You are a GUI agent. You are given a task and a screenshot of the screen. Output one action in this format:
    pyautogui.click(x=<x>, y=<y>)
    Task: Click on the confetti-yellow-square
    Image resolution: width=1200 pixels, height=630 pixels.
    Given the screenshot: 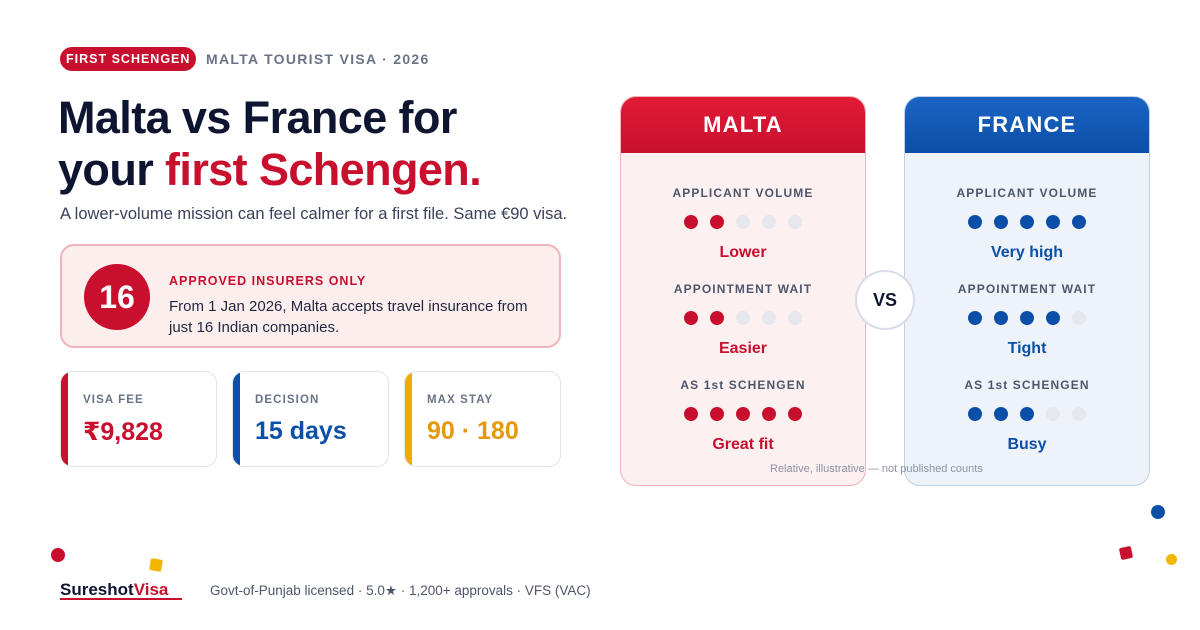 What is the action you would take?
    pyautogui.click(x=156, y=565)
    